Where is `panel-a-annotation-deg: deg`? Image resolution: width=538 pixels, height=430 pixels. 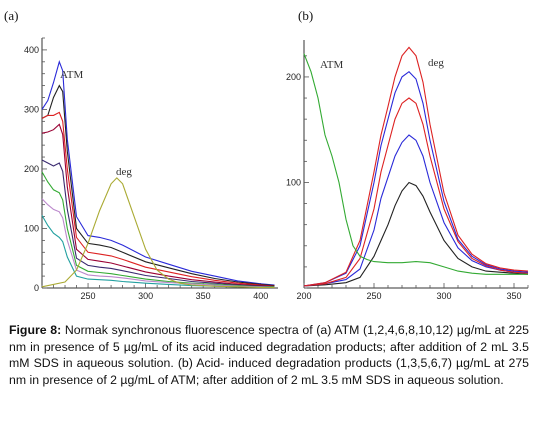
panel-a-annotation-deg: deg is located at coordinates (124, 172).